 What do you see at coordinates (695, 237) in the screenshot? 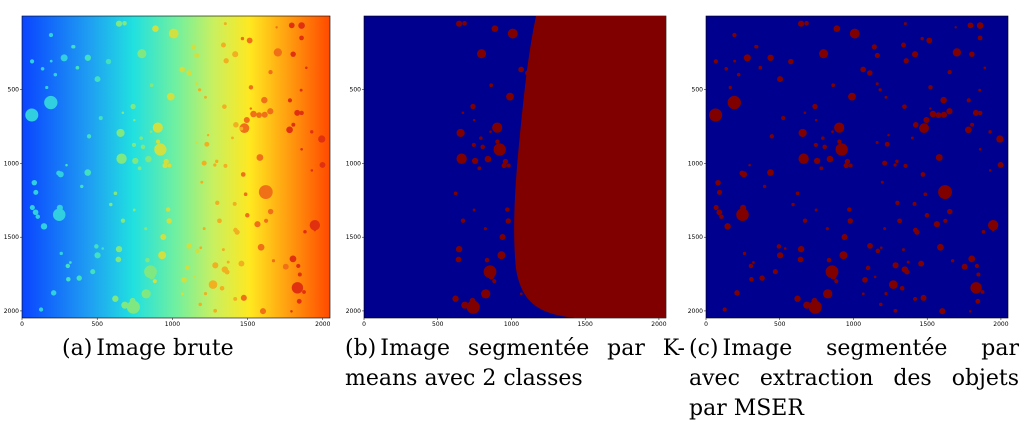
I see `y-tick-label: 1500` at bounding box center [695, 237].